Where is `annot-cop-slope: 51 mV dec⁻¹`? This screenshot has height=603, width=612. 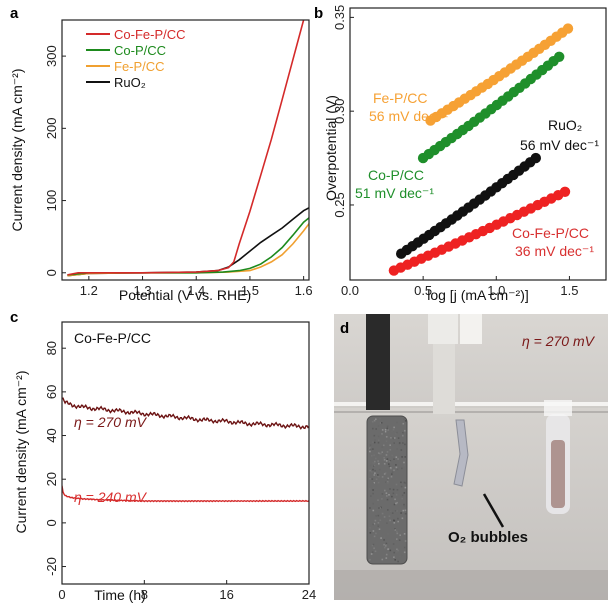
annot-cop-slope: 51 mV dec⁻¹ is located at coordinates (394, 193).